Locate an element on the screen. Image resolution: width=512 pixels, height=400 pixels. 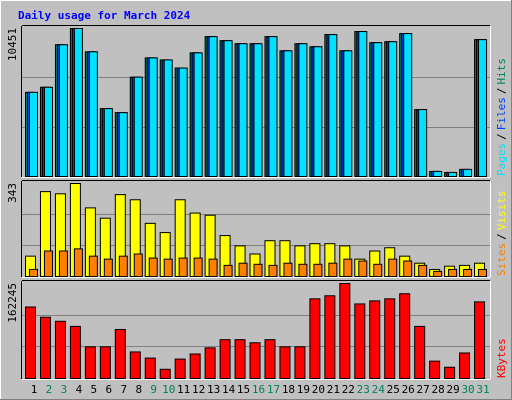
x-tick-label: 29 is located at coordinates (452, 389).